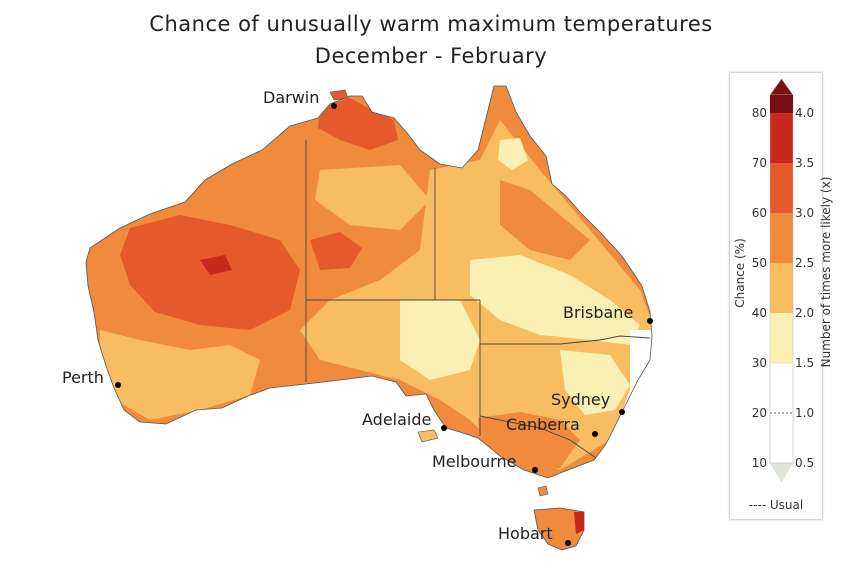 The height and width of the screenshot is (575, 862). I want to click on hobart-marker, so click(568, 543).